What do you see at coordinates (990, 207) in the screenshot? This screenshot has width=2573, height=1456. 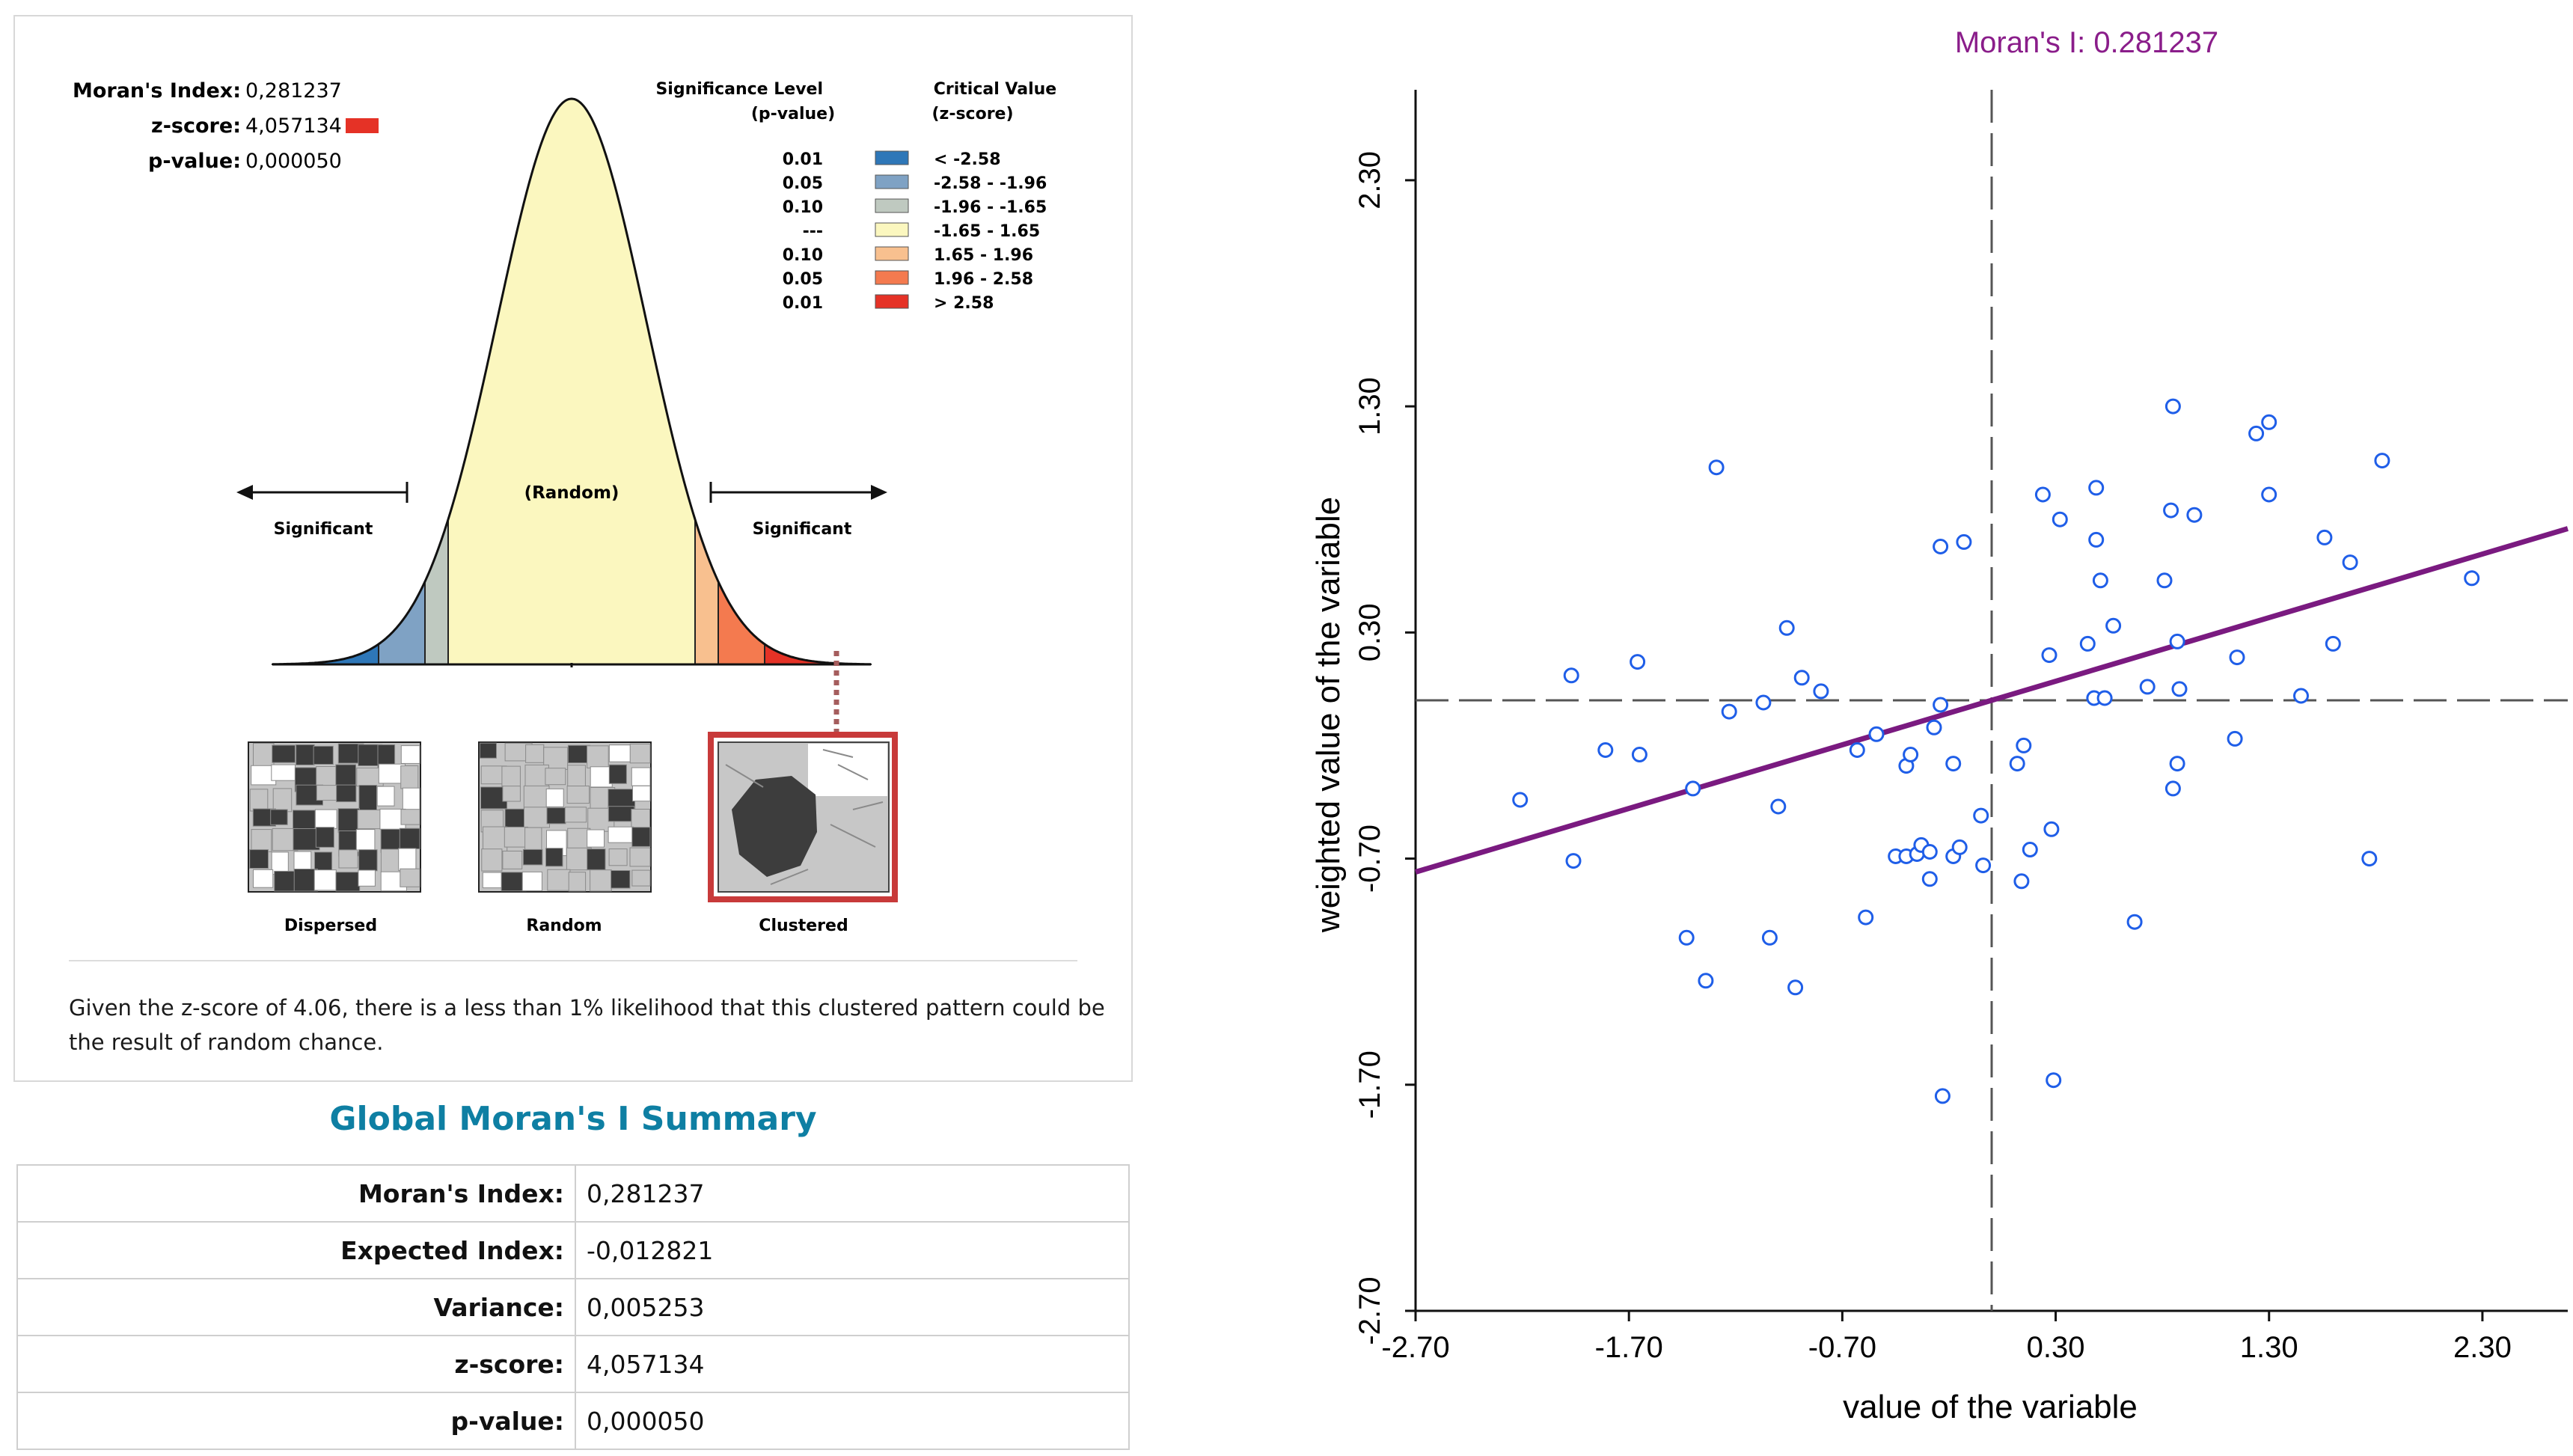 I see `legend-range: -1.96 - -1.65` at bounding box center [990, 207].